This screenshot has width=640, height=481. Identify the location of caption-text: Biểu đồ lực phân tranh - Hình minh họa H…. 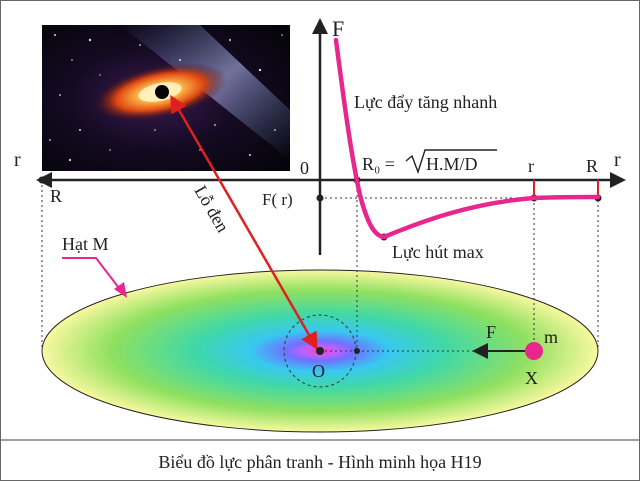
(319, 462).